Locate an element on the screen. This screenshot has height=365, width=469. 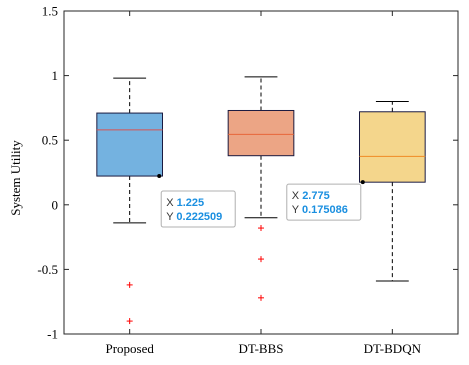
y-axis-label: System Utility is located at coordinates (15, 178).